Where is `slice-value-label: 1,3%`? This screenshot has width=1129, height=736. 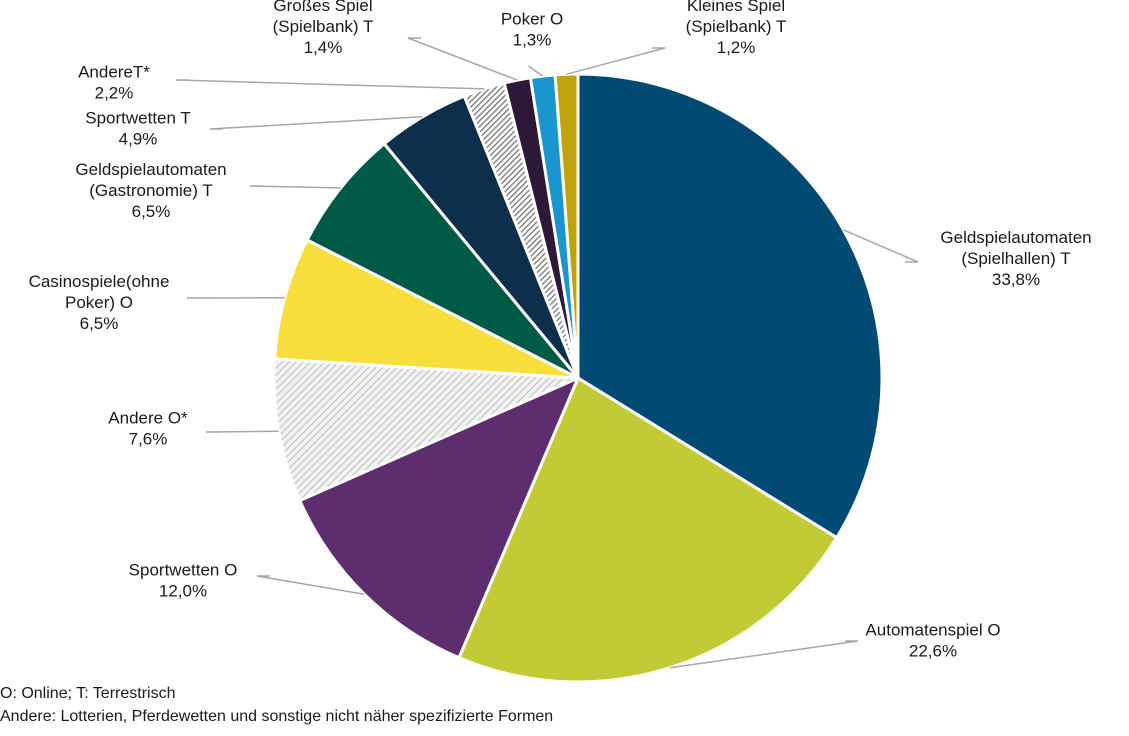 slice-value-label: 1,3% is located at coordinates (532, 40).